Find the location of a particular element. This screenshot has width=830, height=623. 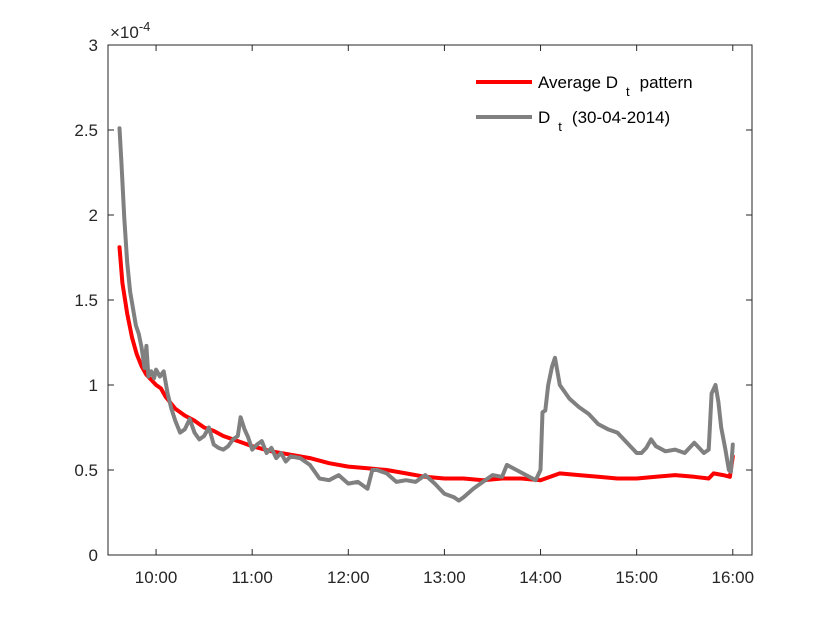

legend-suffix: (30-04-2014) is located at coordinates (621, 117).